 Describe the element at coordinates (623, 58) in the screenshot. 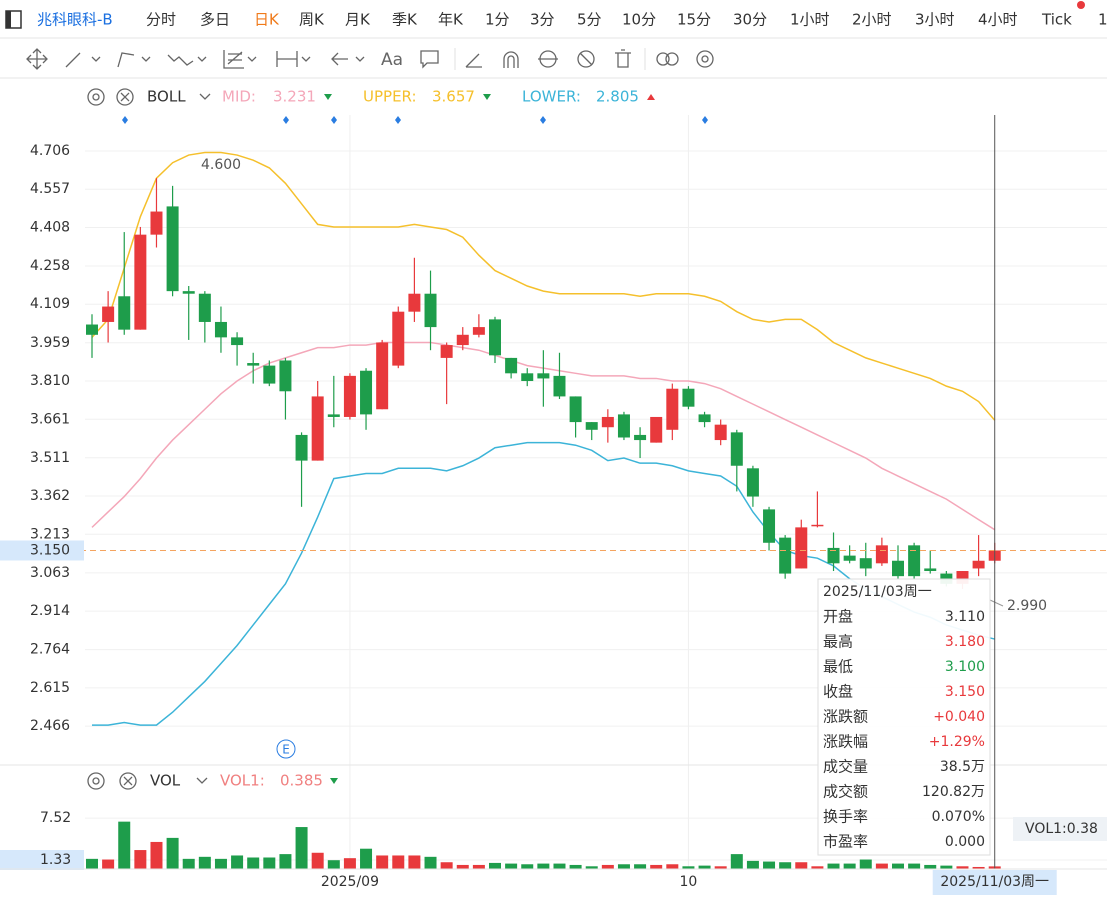

I see `delete-tool` at that location.